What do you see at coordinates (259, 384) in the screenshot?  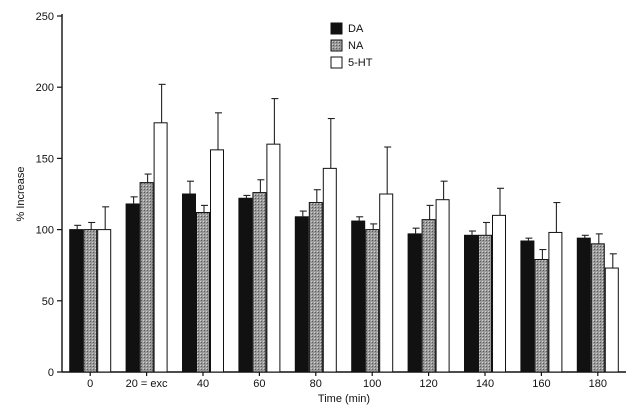 I see `x-tick-label: 60` at bounding box center [259, 384].